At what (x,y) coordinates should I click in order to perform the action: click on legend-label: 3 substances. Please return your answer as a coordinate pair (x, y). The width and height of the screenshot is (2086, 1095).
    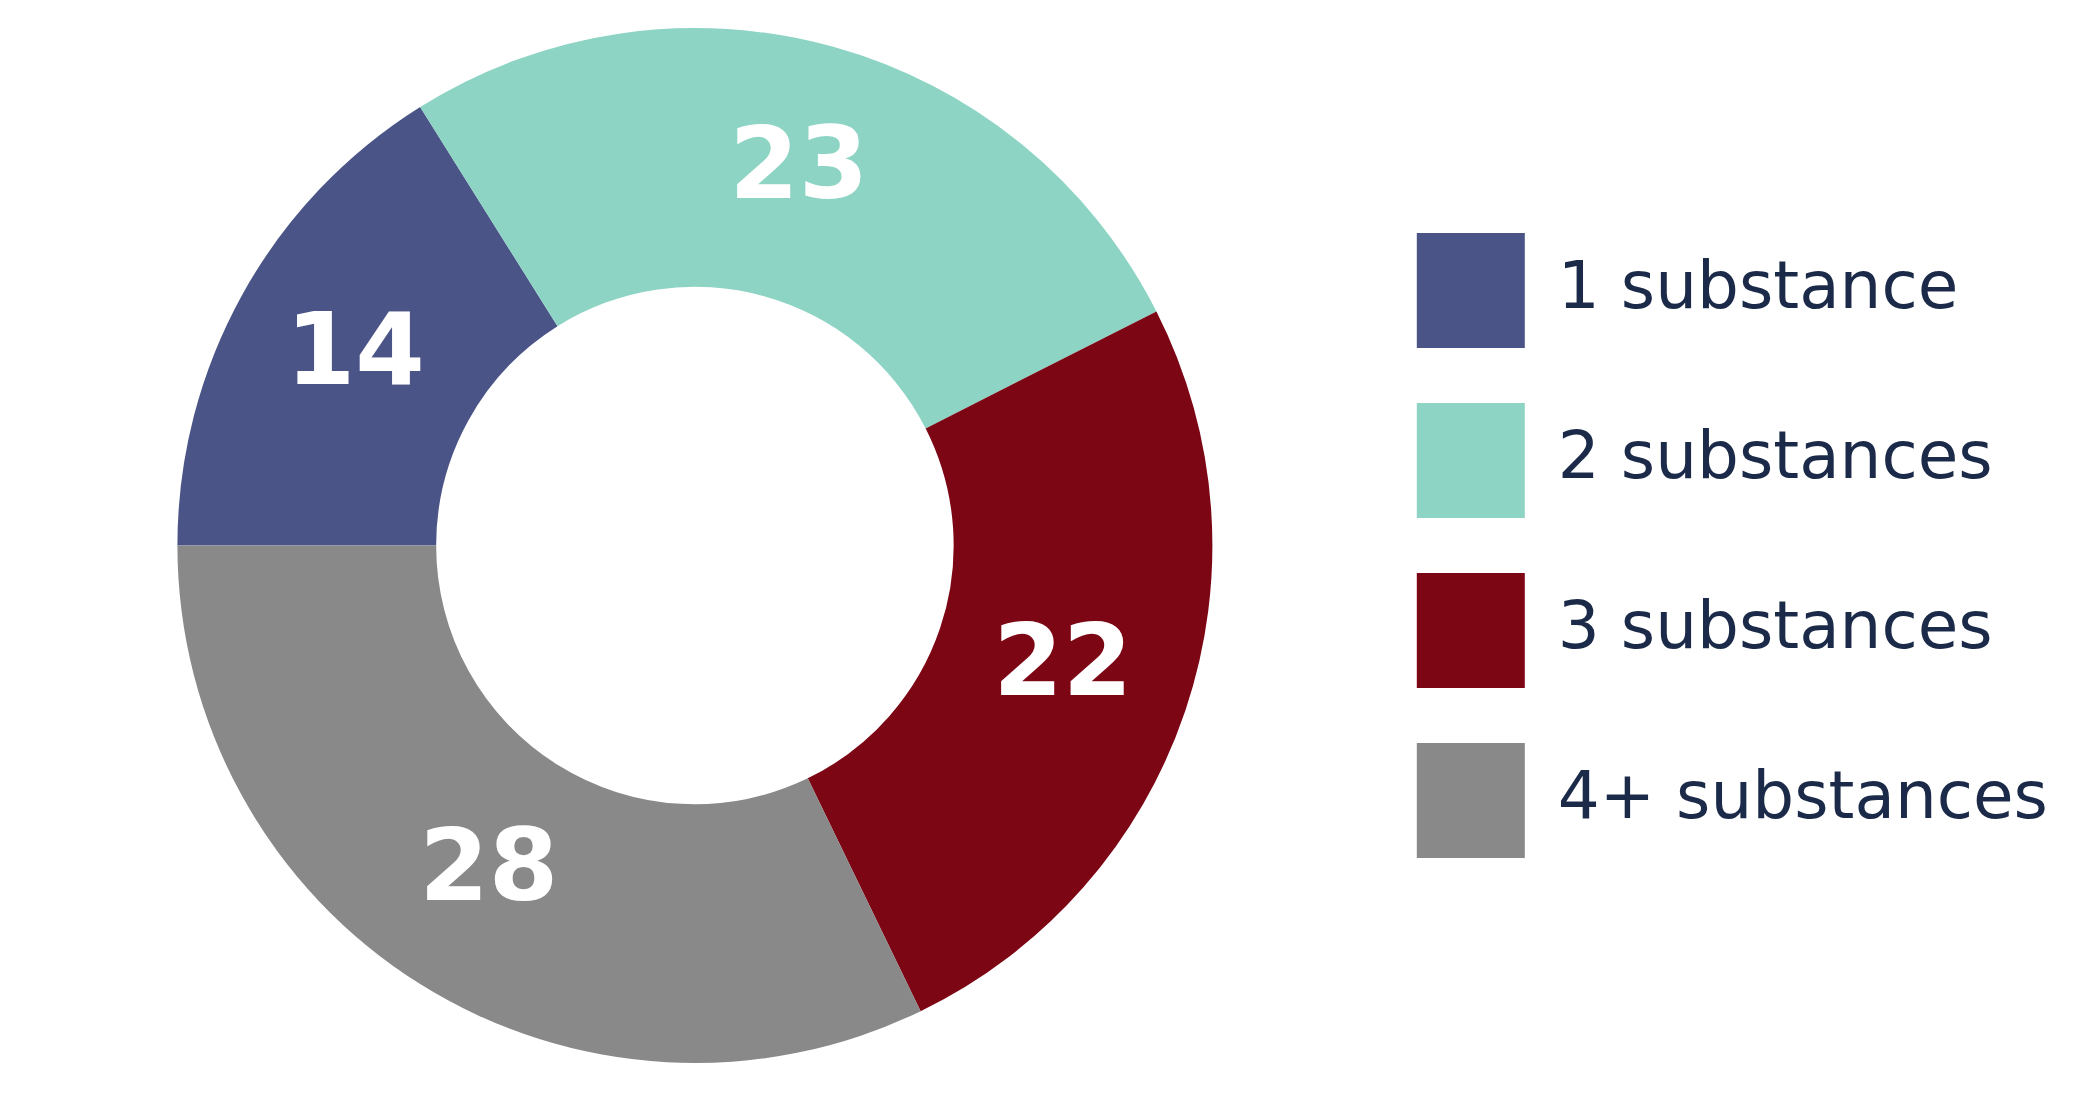
    Looking at the image, I should click on (1775, 625).